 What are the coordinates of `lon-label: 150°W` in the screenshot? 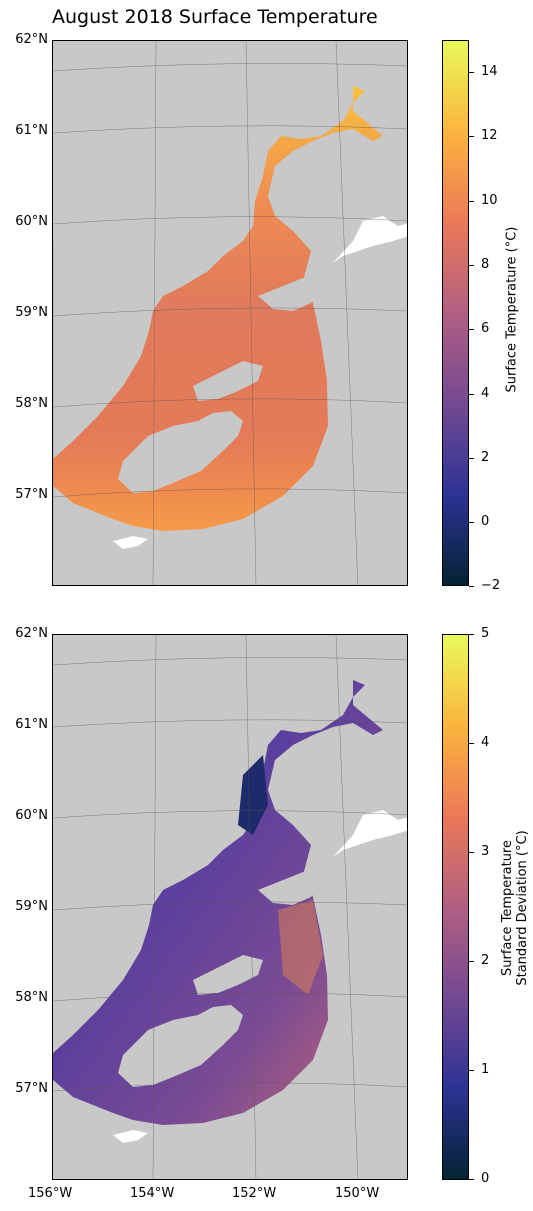 It's located at (357, 1193).